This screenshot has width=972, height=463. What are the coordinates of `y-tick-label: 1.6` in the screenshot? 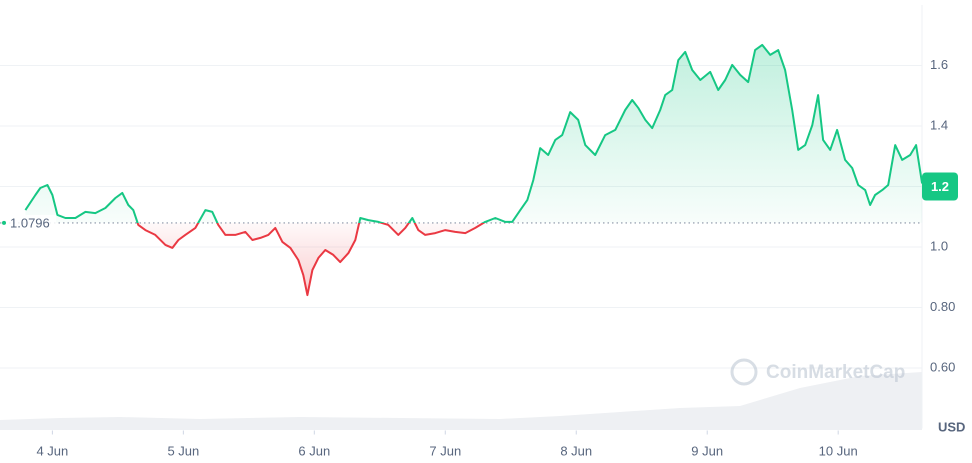 It's located at (939, 64).